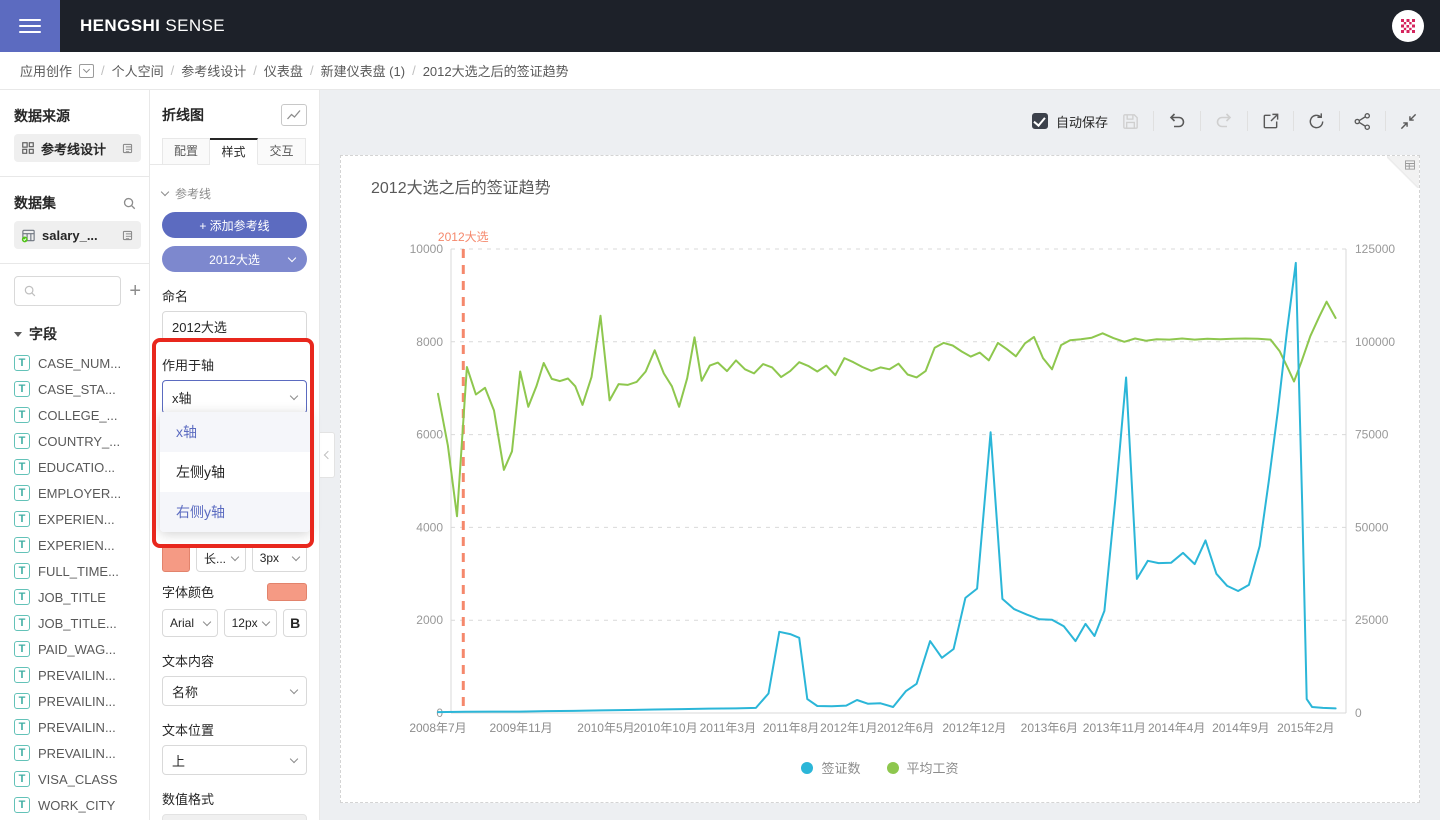 The image size is (1440, 820). What do you see at coordinates (18, 334) in the screenshot?
I see `collapse-triangle-icon` at bounding box center [18, 334].